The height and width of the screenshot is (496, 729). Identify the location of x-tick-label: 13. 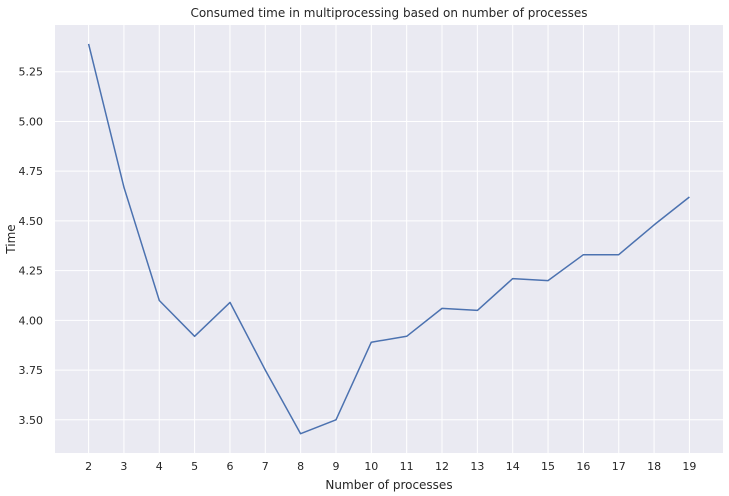
(477, 466).